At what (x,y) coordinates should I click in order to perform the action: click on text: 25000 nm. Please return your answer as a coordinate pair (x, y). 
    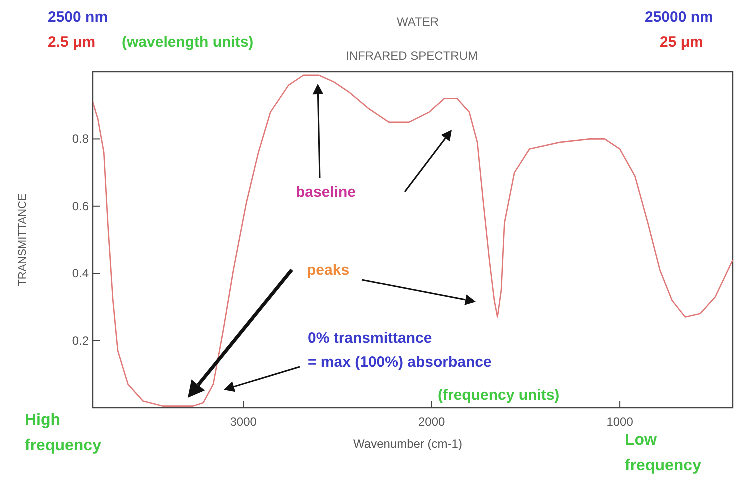
    Looking at the image, I should click on (679, 17).